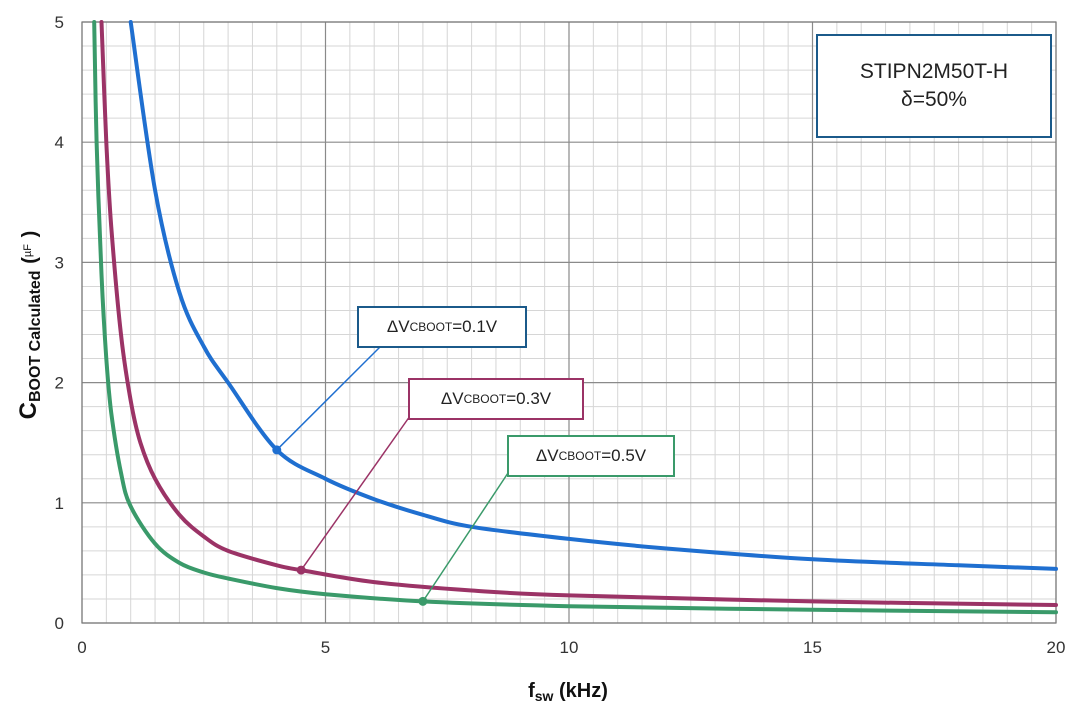  I want to click on model-name: STIPN2M50T-H, so click(934, 71).